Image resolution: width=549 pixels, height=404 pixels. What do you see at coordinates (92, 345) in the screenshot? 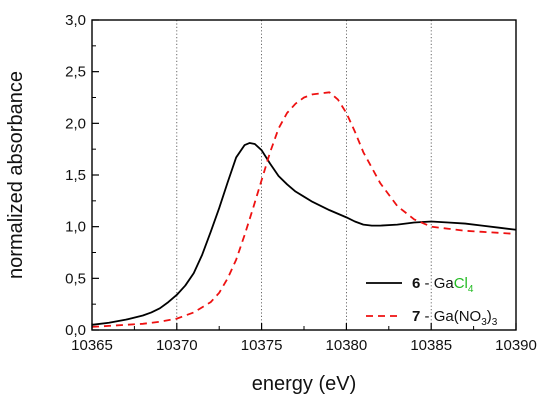
I see `x-tick-label: 10365` at bounding box center [92, 345].